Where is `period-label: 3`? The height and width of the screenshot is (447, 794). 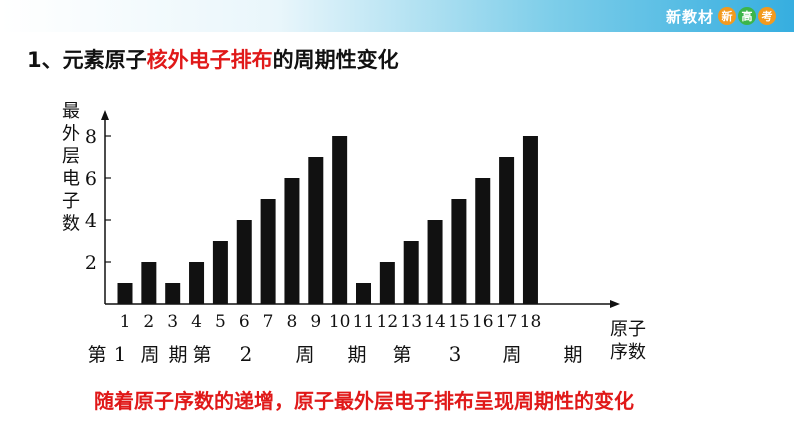 period-label: 3 is located at coordinates (455, 354).